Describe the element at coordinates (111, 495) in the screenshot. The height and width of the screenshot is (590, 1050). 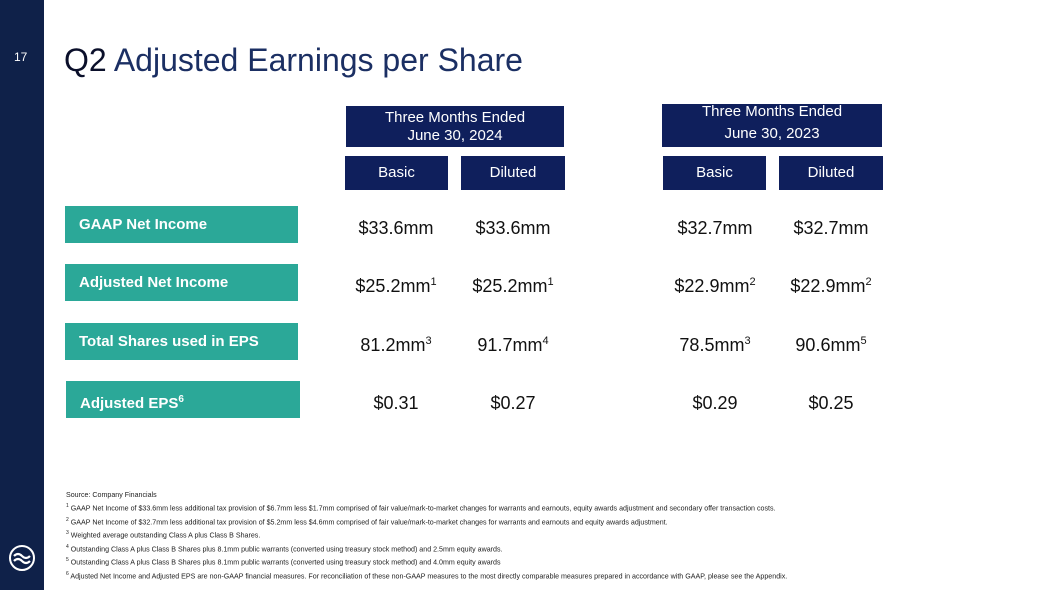
I see `footnote-source: Source: Company Financials` at that location.